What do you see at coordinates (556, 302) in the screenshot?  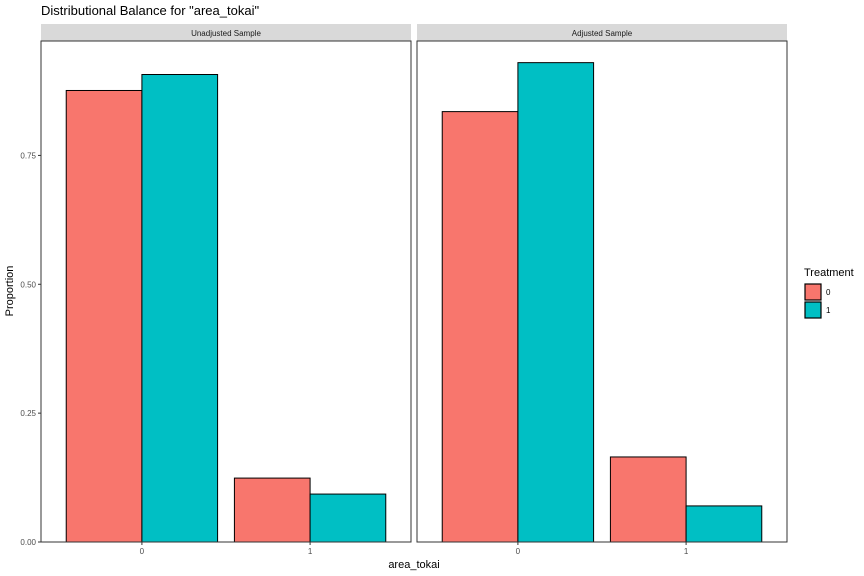 I see `bar-adjusted-sample-cat0-t1` at bounding box center [556, 302].